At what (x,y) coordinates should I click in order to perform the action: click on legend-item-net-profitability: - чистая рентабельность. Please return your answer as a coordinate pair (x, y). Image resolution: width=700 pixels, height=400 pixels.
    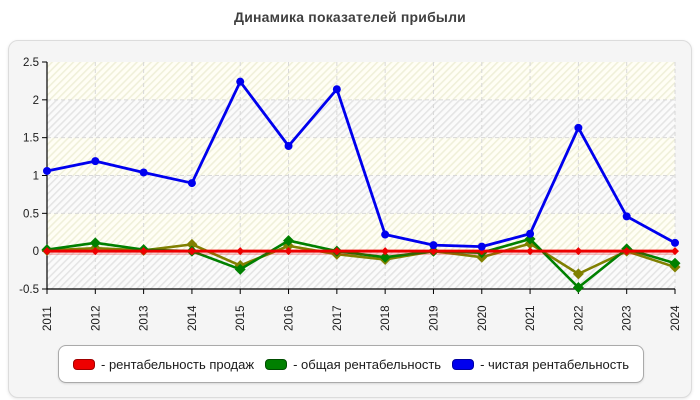
    Looking at the image, I should click on (540, 364).